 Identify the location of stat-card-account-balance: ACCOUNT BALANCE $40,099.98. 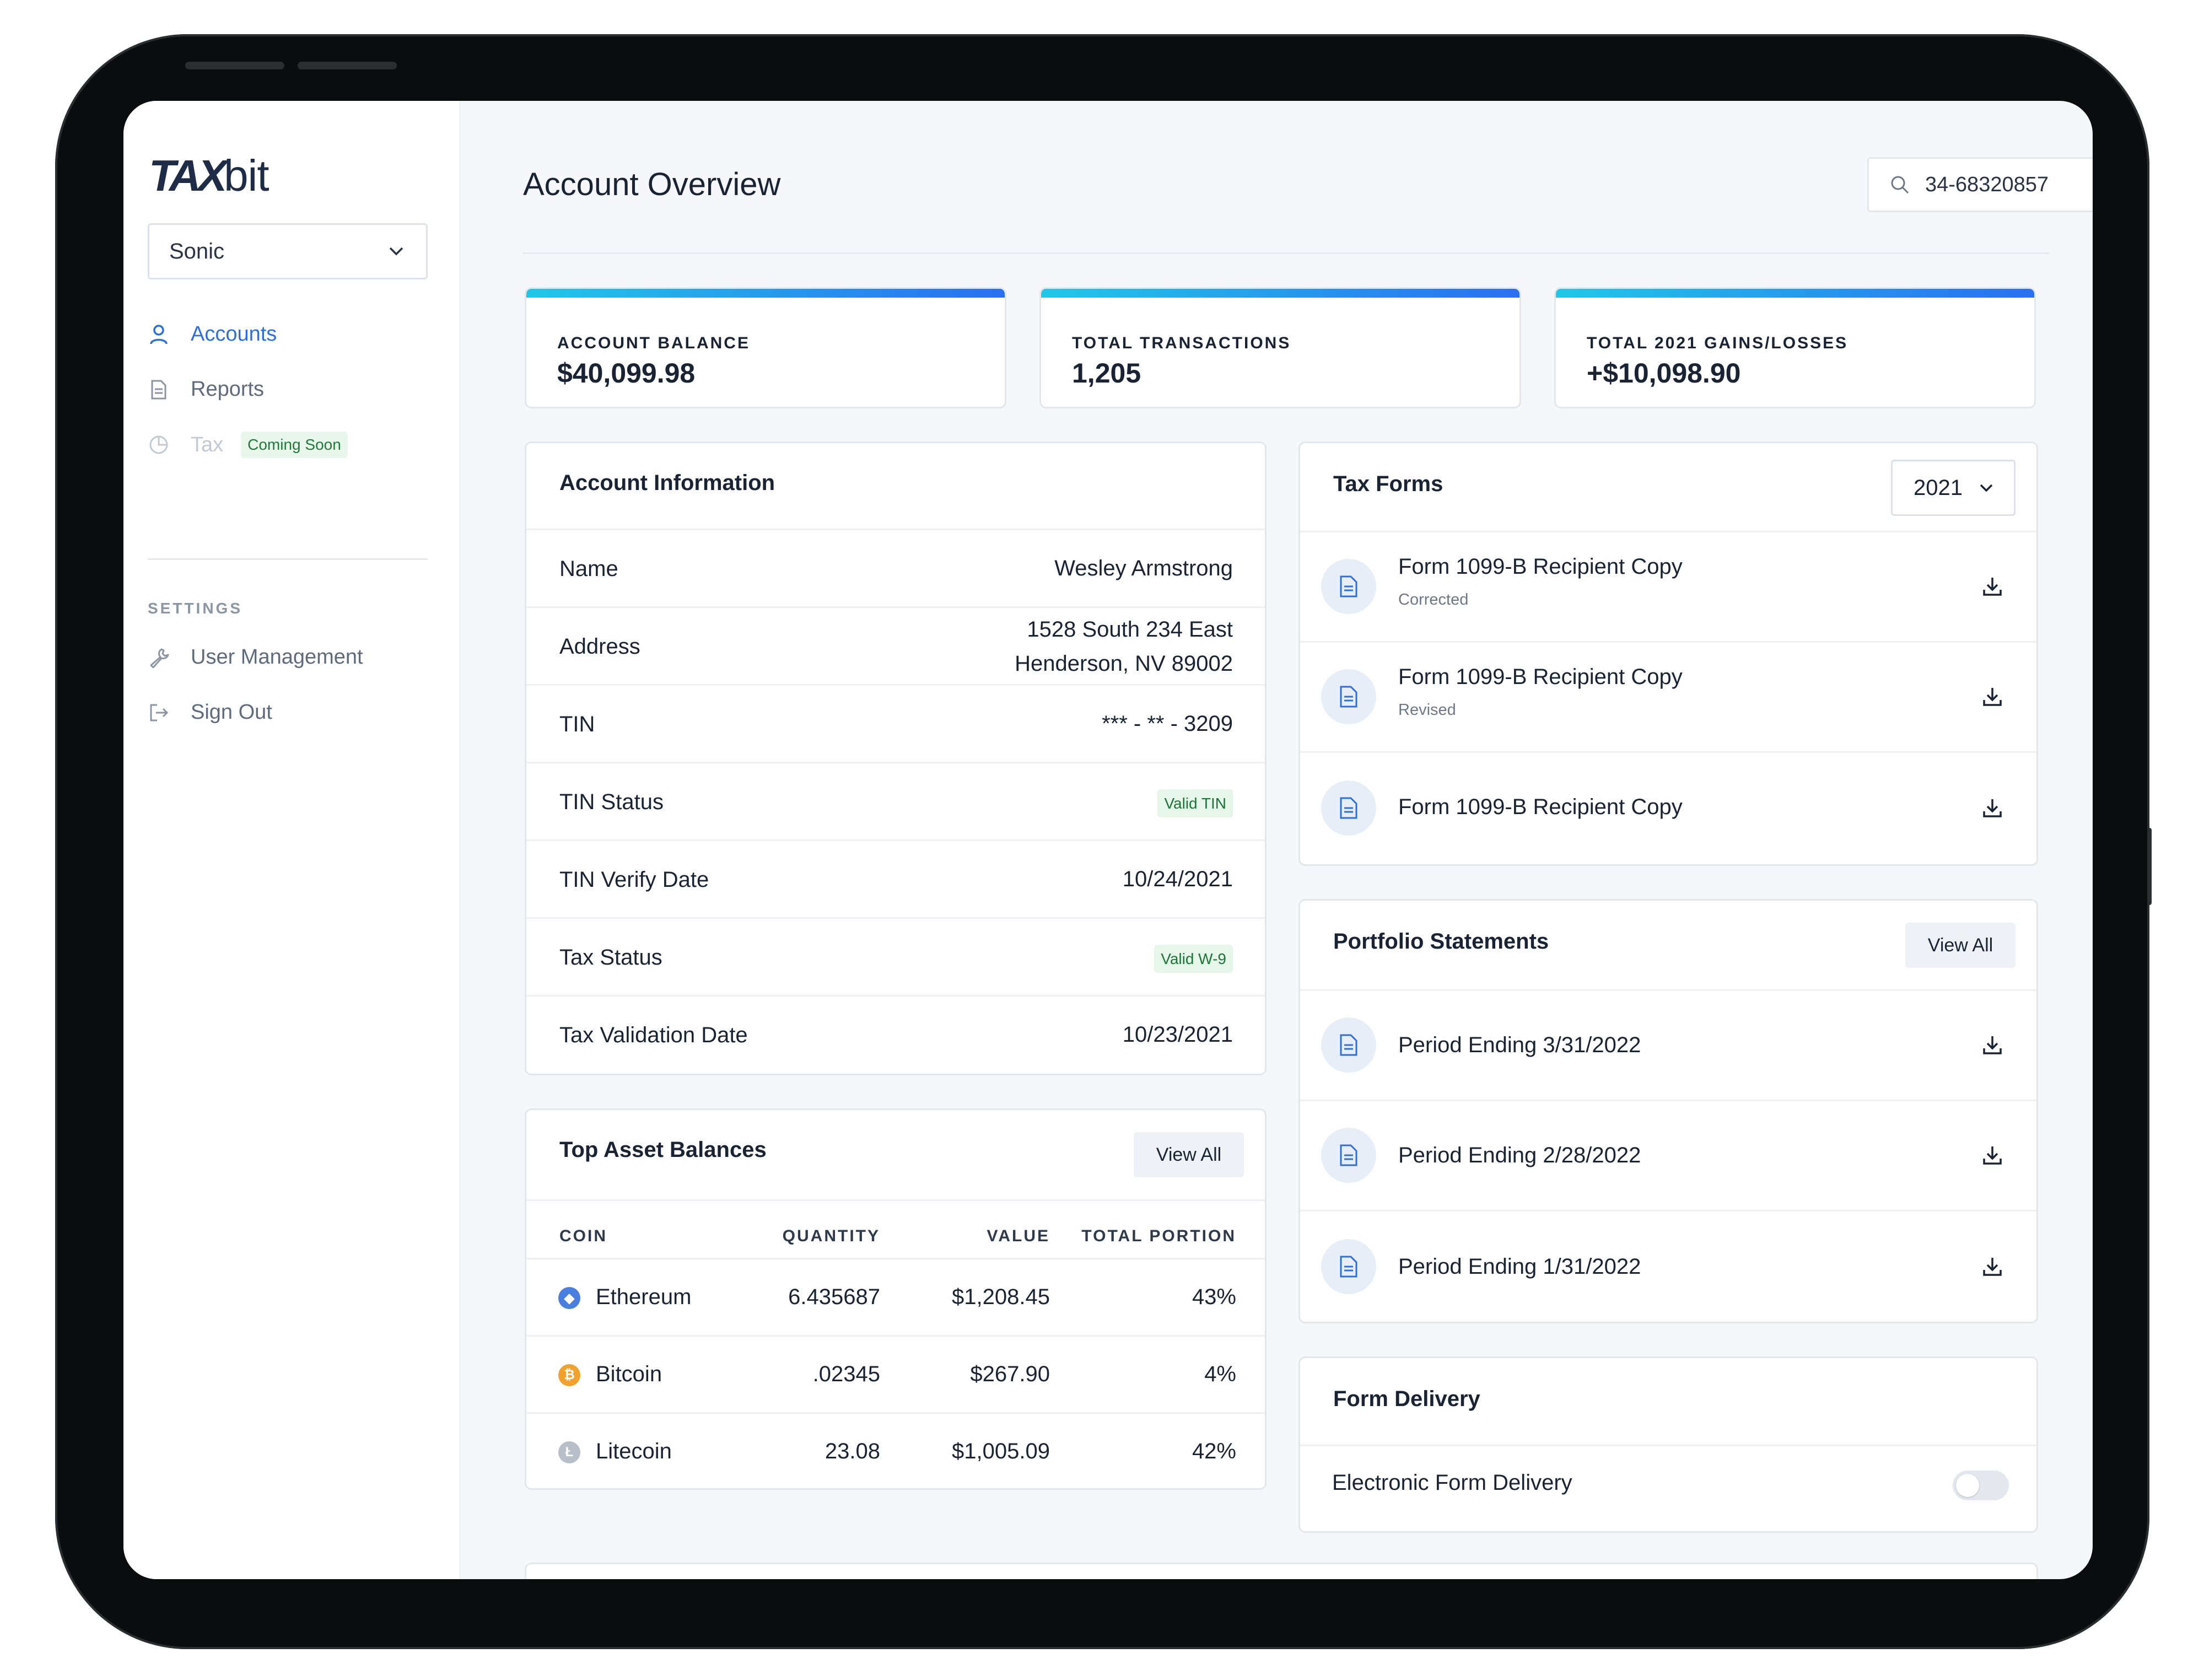
(765, 347).